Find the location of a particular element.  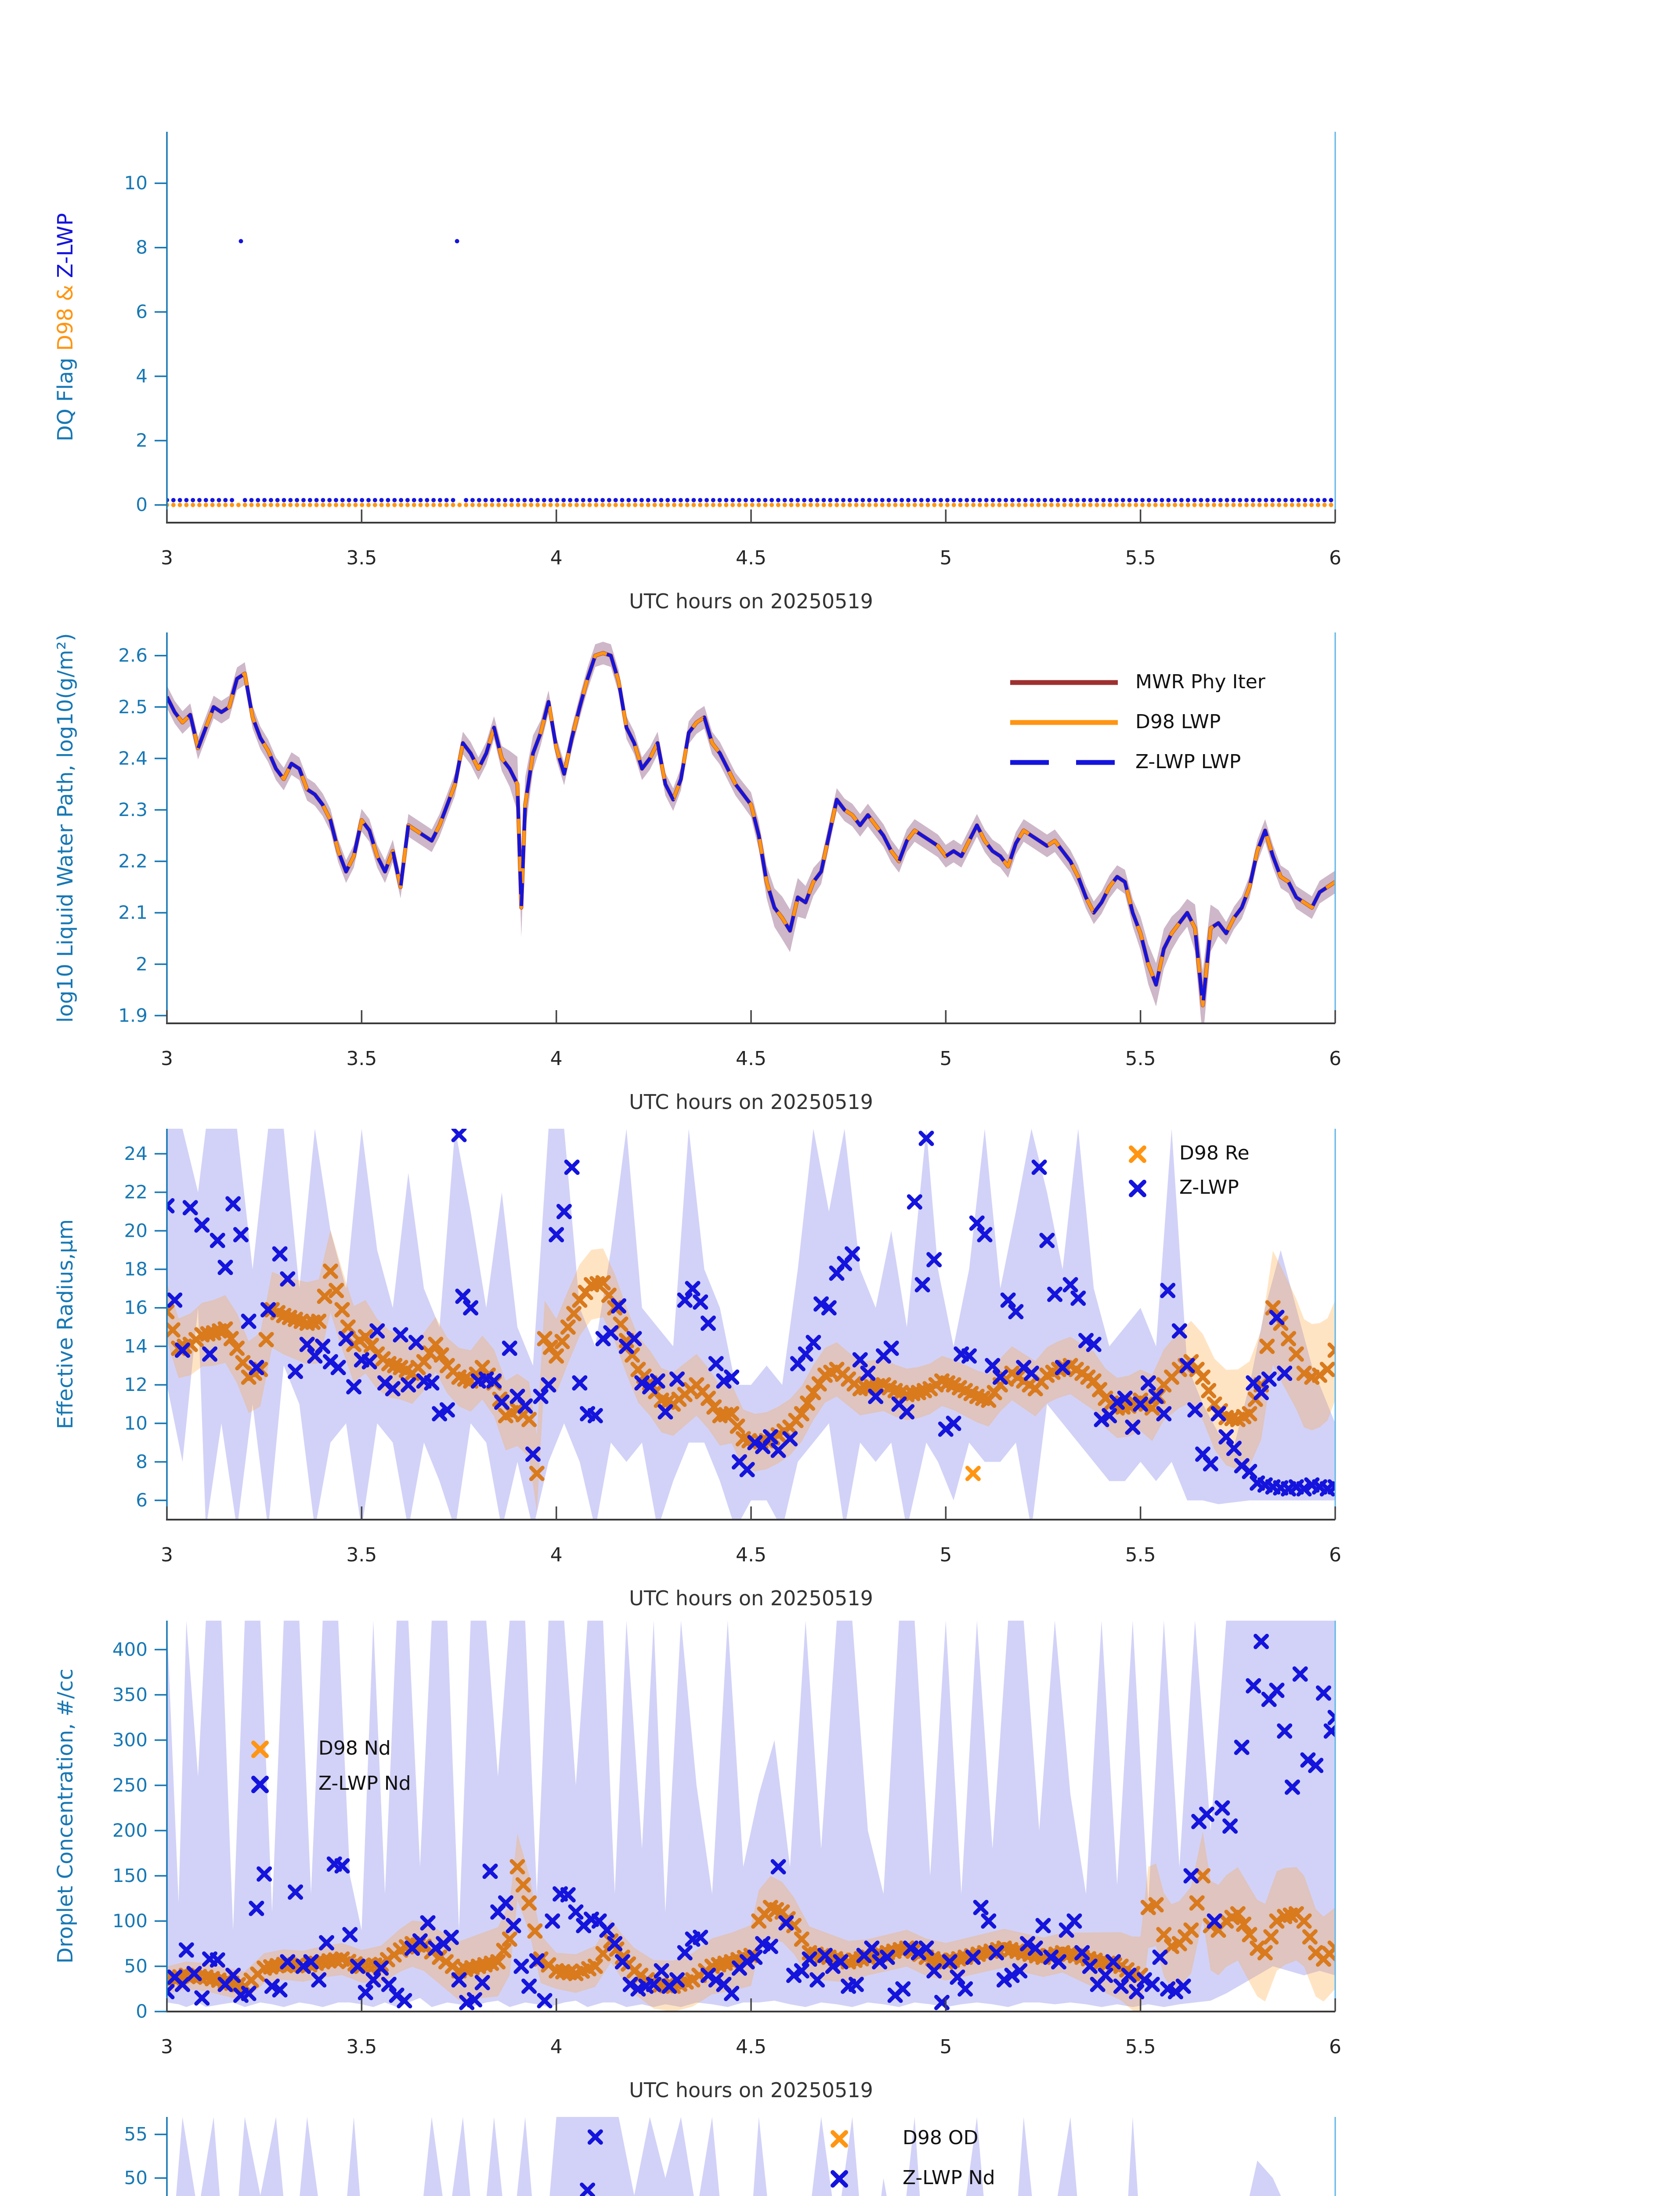

y-tick-label: 200 is located at coordinates (130, 1830).